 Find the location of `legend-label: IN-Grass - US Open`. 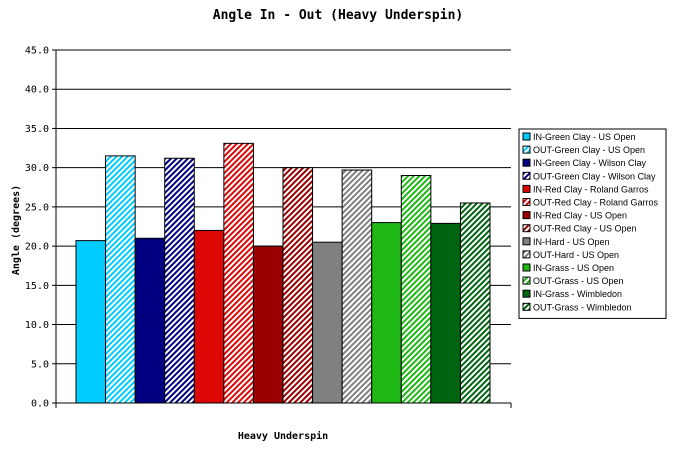

legend-label: IN-Grass - US Open is located at coordinates (573, 268).